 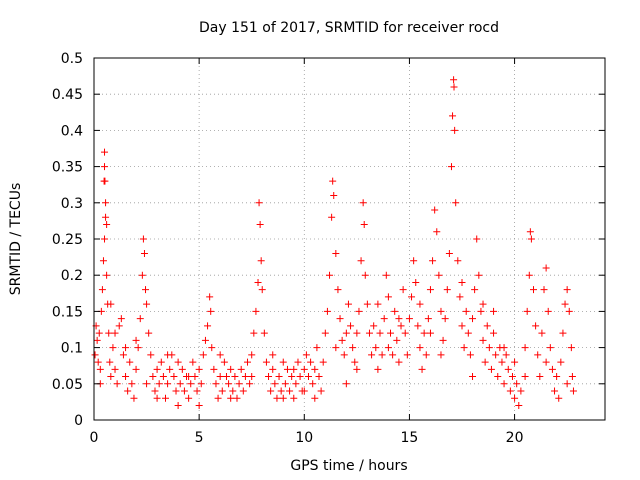 What do you see at coordinates (94, 438) in the screenshot?
I see `x-tick-label: 0` at bounding box center [94, 438].